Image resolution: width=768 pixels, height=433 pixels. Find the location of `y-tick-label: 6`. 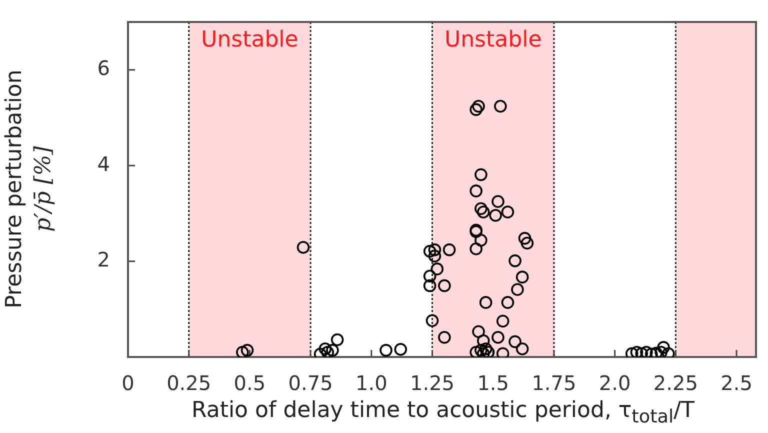

y-tick-label: 6 is located at coordinates (103, 68).